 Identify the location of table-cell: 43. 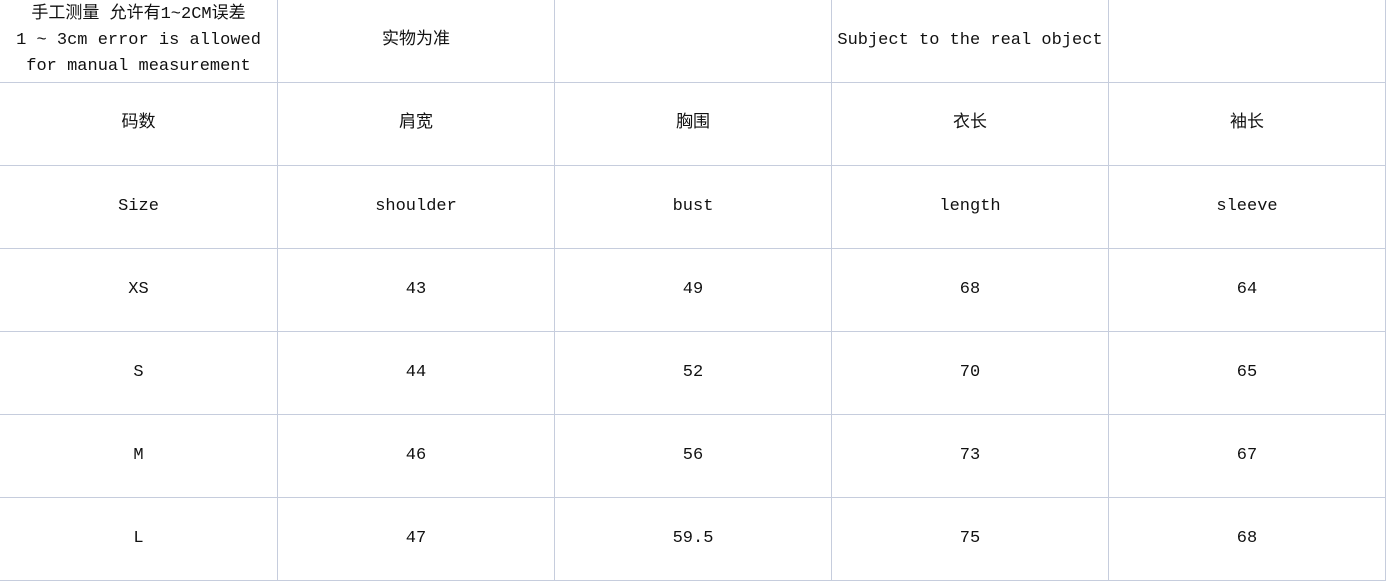
(416, 290).